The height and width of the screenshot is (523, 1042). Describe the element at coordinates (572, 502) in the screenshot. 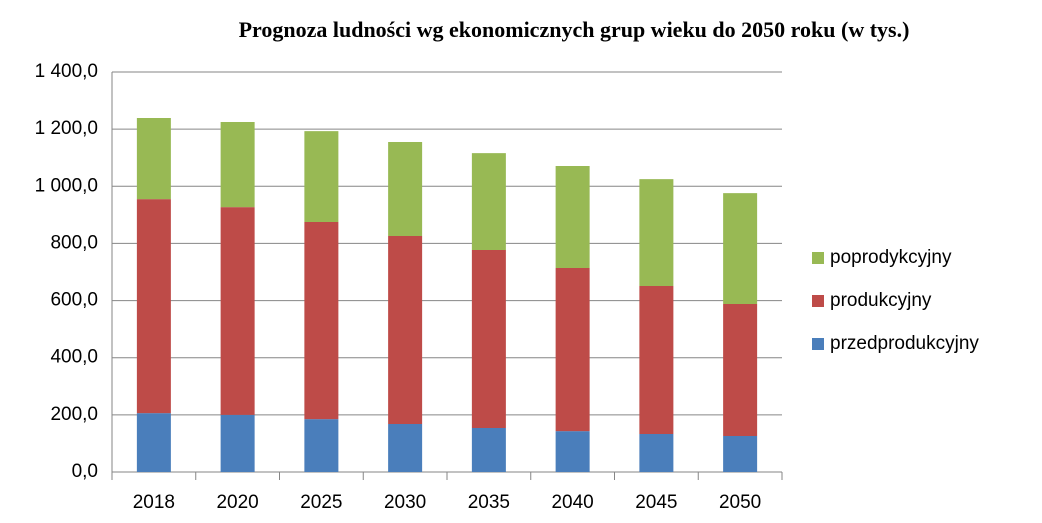

I see `x-tick-label: 2040` at that location.